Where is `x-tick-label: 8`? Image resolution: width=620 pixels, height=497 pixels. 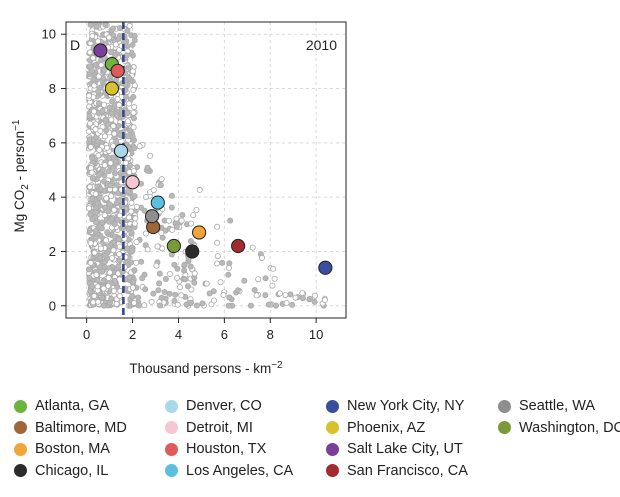 x-tick-label: 8 is located at coordinates (270, 334).